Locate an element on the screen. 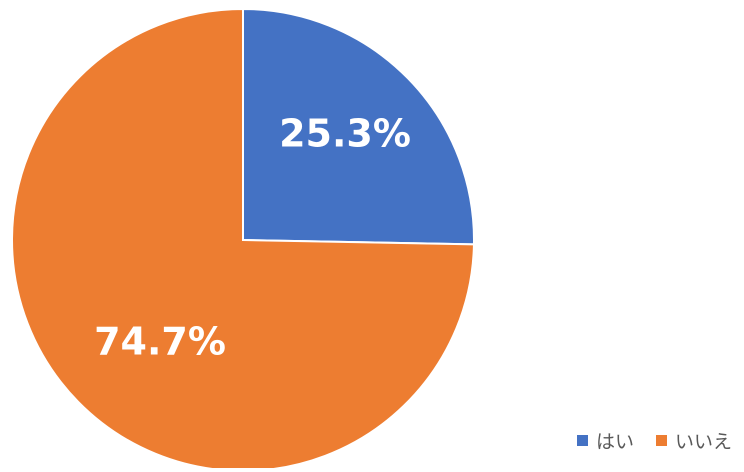 This screenshot has height=472, width=744. legend-label-no: いいえ is located at coordinates (703, 442).